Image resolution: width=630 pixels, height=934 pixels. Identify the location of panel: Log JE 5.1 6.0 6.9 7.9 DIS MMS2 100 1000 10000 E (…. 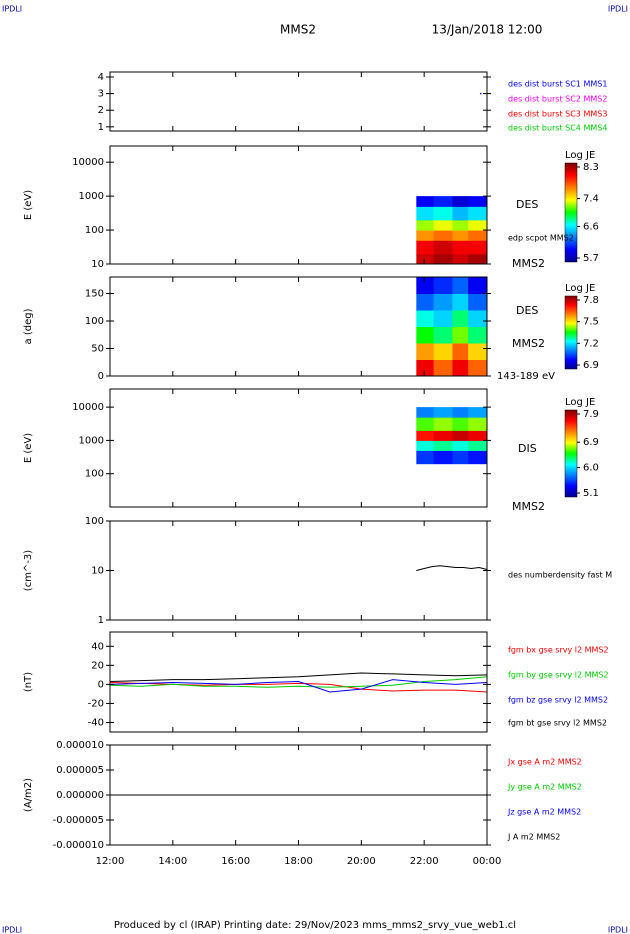
(311, 450).